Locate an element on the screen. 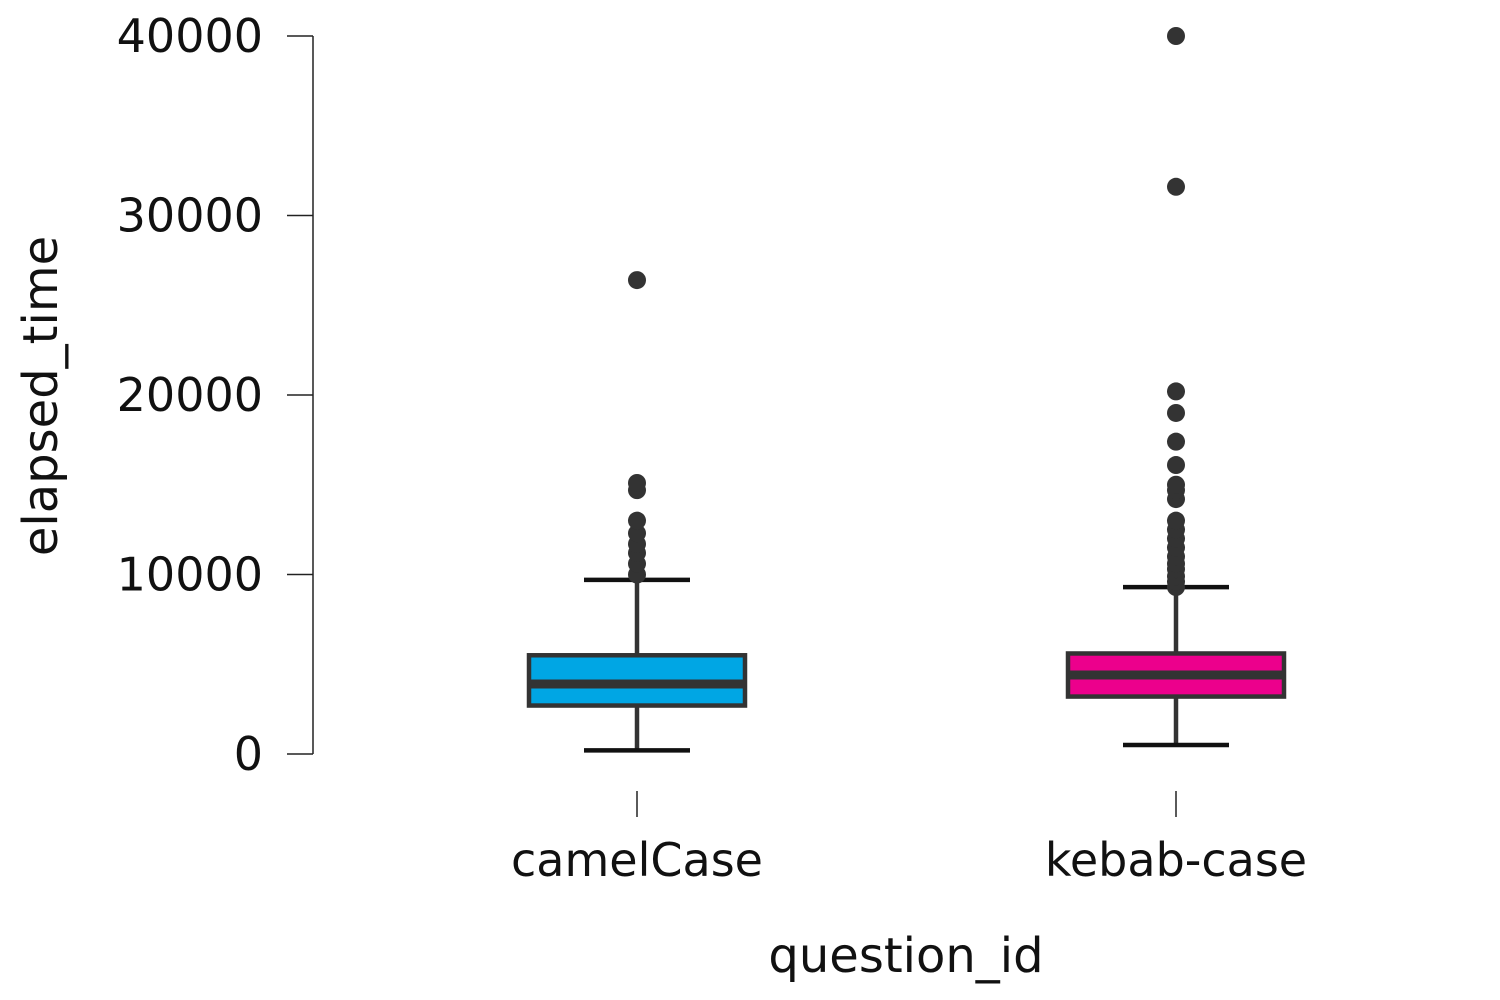  x-tick-label: kebab-case is located at coordinates (1176, 860).